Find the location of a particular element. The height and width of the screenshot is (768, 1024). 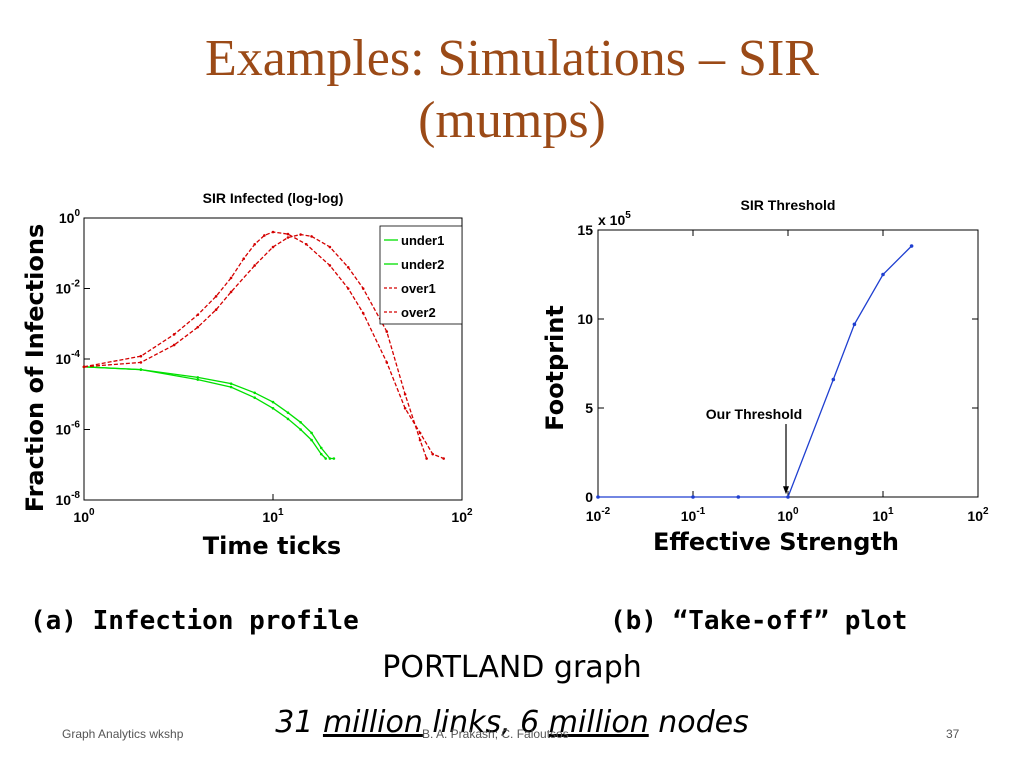

annotation-arrow-head is located at coordinates (786, 490).